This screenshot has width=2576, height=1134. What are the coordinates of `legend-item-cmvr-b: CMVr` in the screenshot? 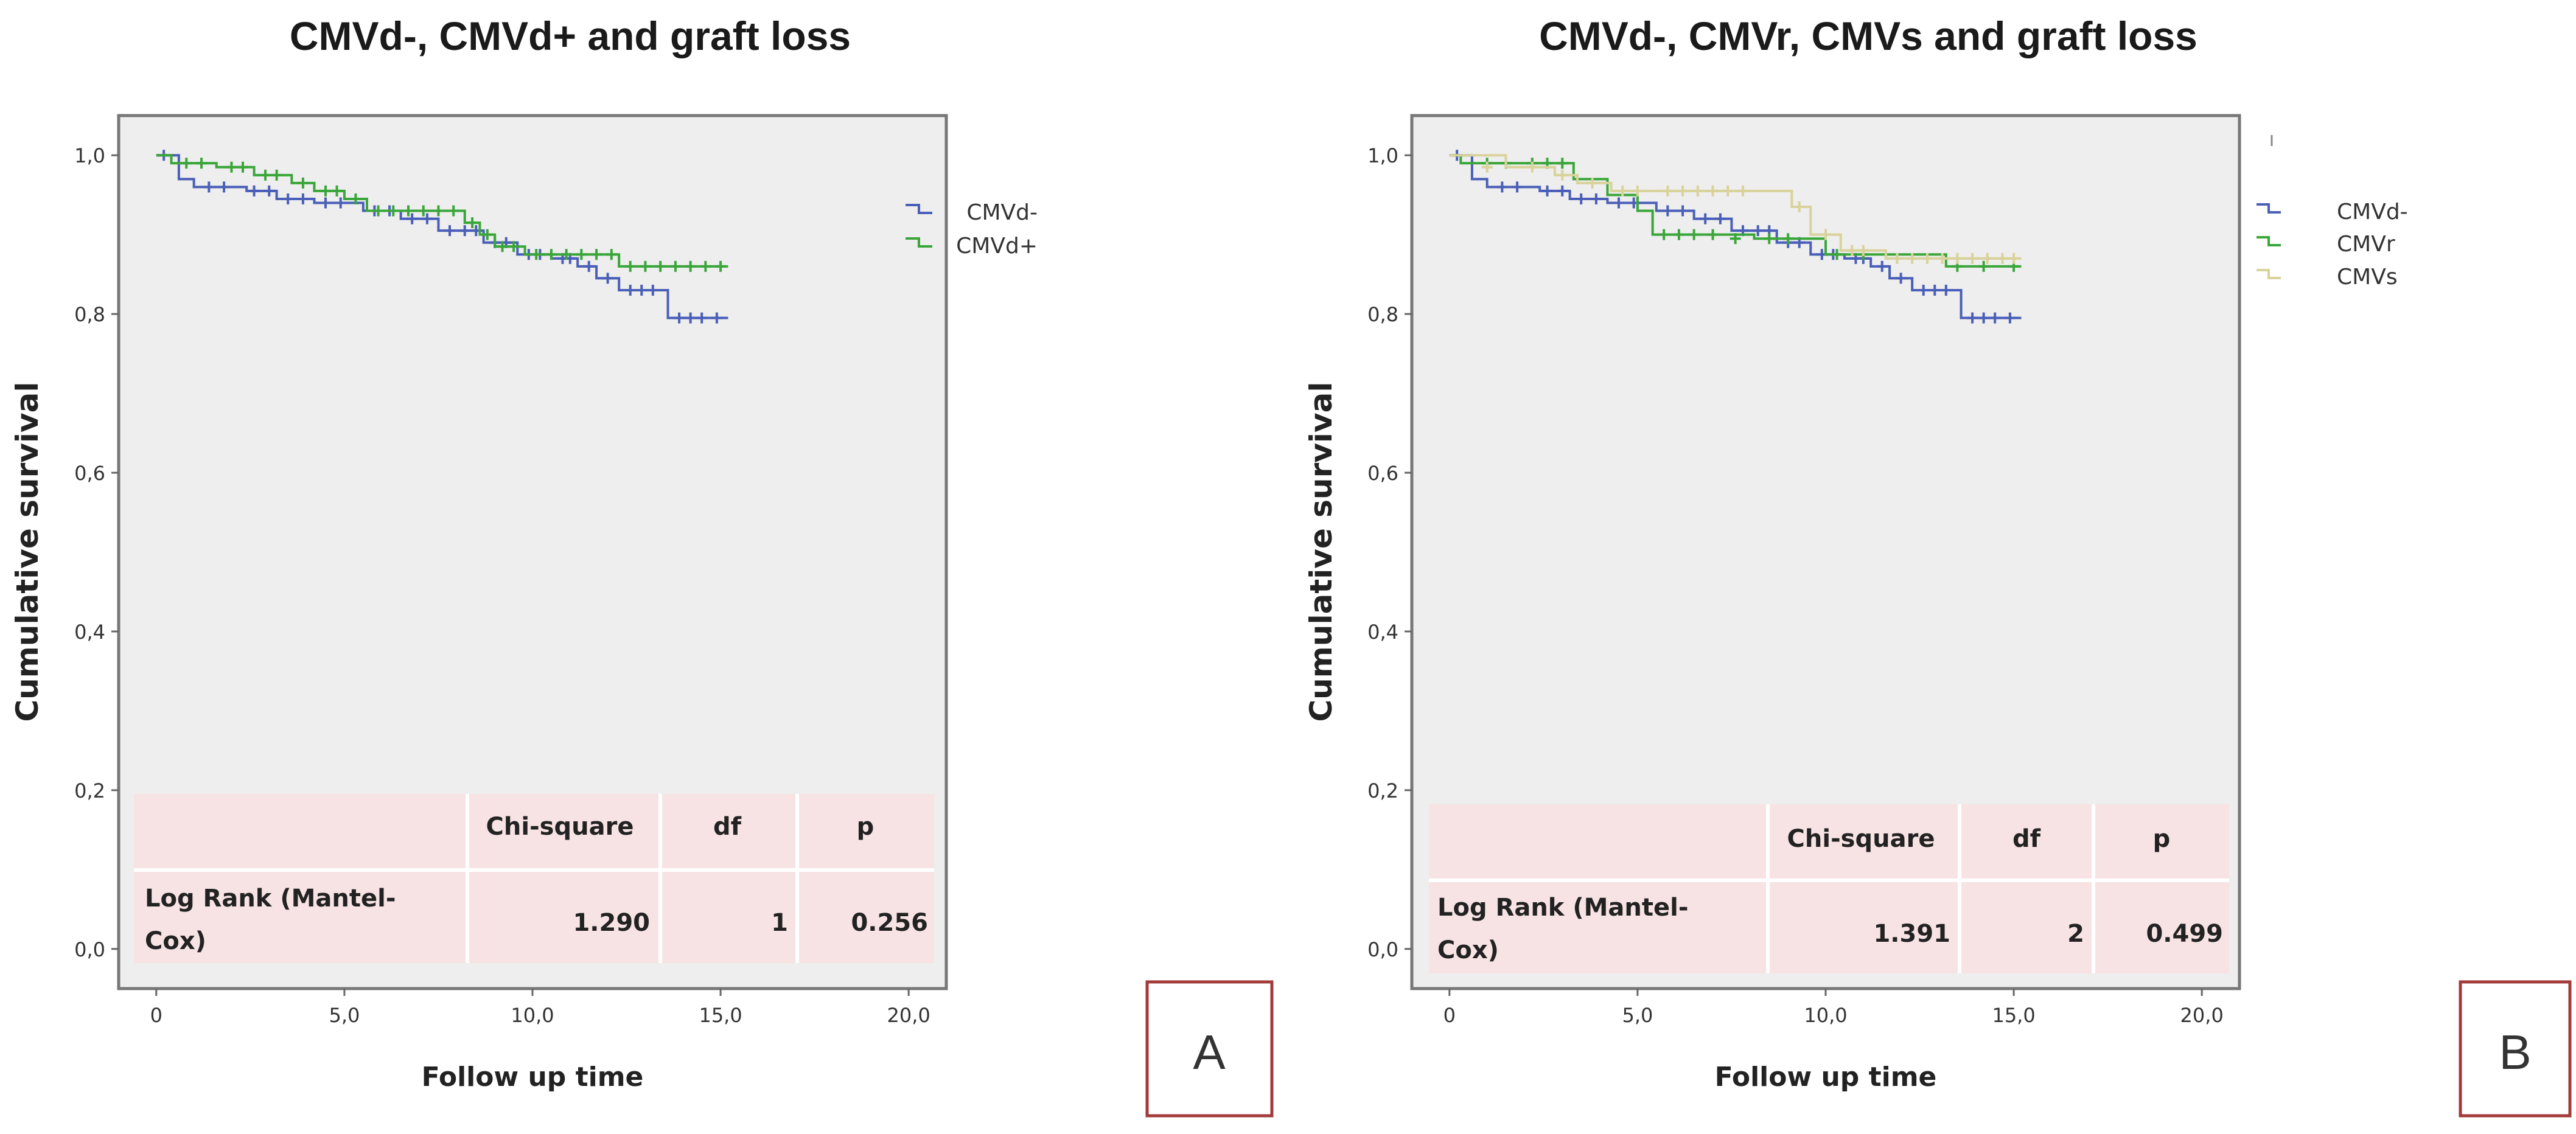 It's located at (2326, 244).